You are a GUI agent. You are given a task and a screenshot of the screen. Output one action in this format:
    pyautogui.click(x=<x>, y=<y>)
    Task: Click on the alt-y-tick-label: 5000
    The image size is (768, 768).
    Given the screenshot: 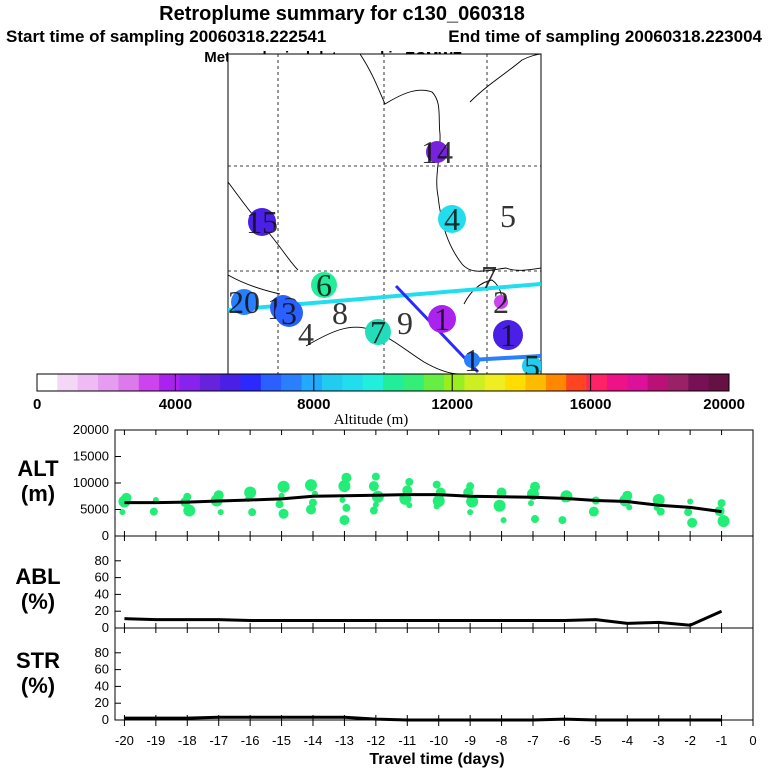 What is the action you would take?
    pyautogui.click(x=94, y=509)
    